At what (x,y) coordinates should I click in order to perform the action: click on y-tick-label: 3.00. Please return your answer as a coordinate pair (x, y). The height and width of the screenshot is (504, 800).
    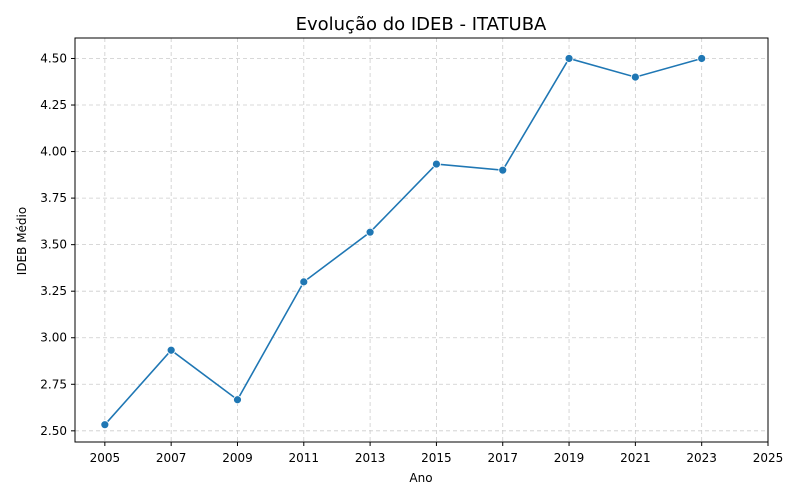
    Looking at the image, I should click on (53, 338).